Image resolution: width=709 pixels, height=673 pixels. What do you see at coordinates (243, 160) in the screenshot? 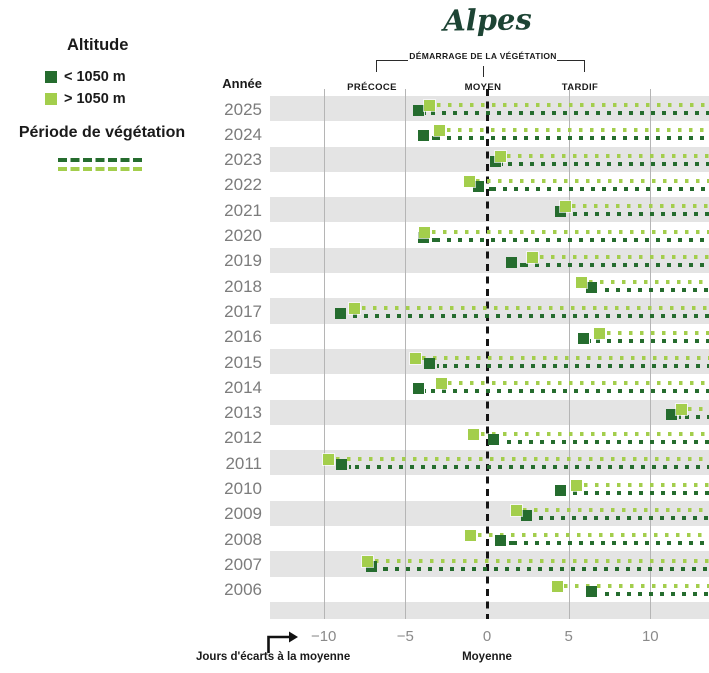
I see `year-label: 2023` at bounding box center [243, 160].